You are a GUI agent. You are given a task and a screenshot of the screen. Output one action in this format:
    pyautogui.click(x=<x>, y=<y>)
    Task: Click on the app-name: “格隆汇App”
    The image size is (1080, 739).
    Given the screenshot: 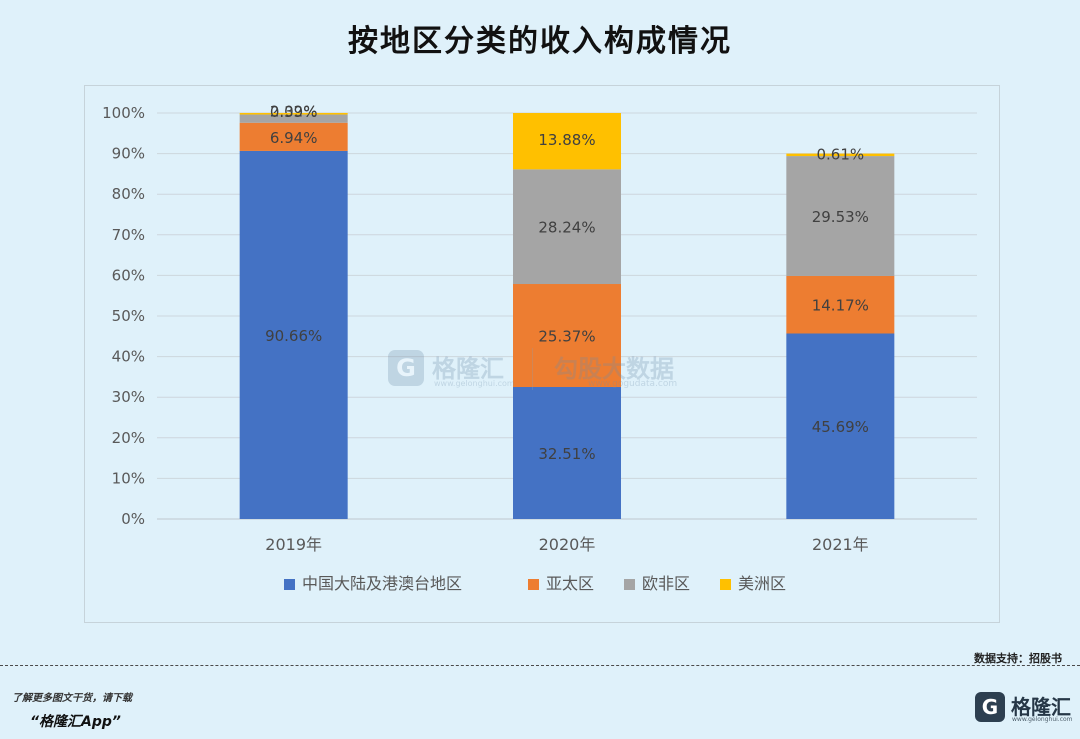 What is the action you would take?
    pyautogui.click(x=75, y=722)
    